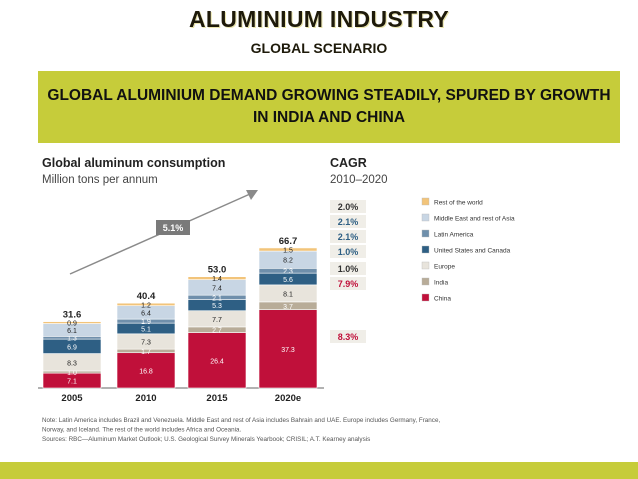 The height and width of the screenshot is (479, 638). I want to click on bar-total-label: 40.4, so click(146, 296).